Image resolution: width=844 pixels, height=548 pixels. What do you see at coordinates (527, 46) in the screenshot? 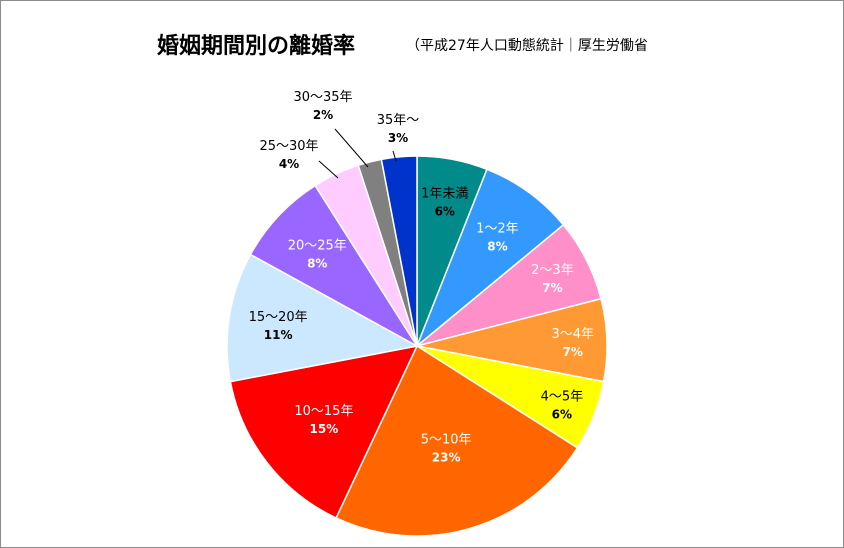
I see `chart-subtitle: （平成27年人口動態統計｜厚生労働省` at bounding box center [527, 46].